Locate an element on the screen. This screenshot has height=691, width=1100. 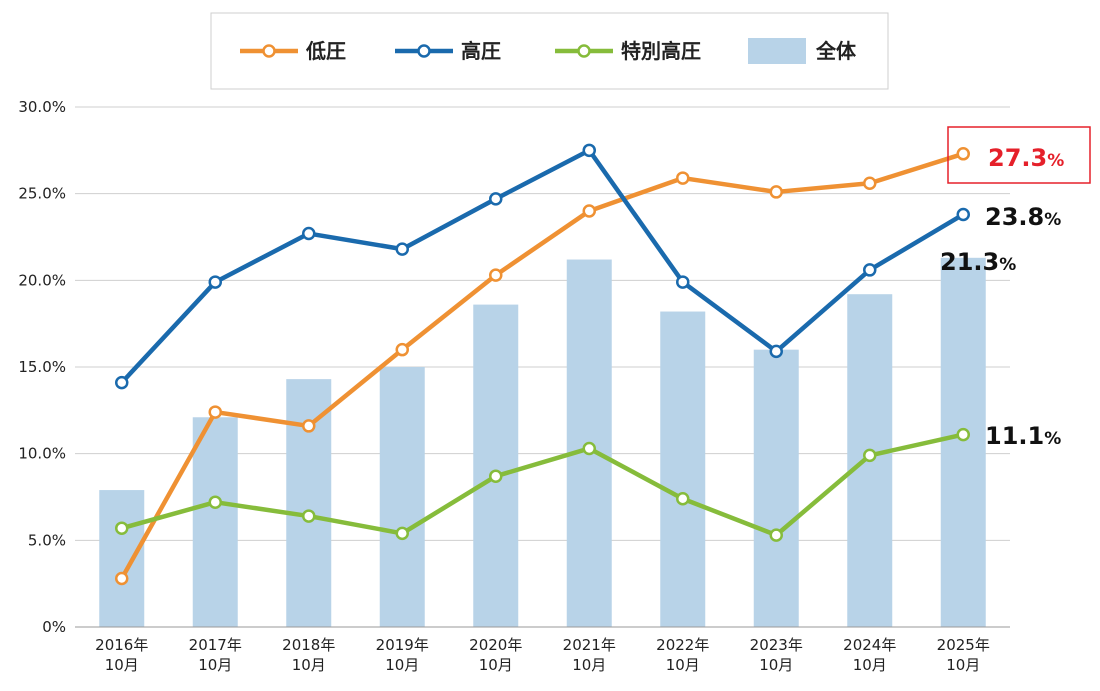
legend-item: 低圧 is located at coordinates (293, 51).